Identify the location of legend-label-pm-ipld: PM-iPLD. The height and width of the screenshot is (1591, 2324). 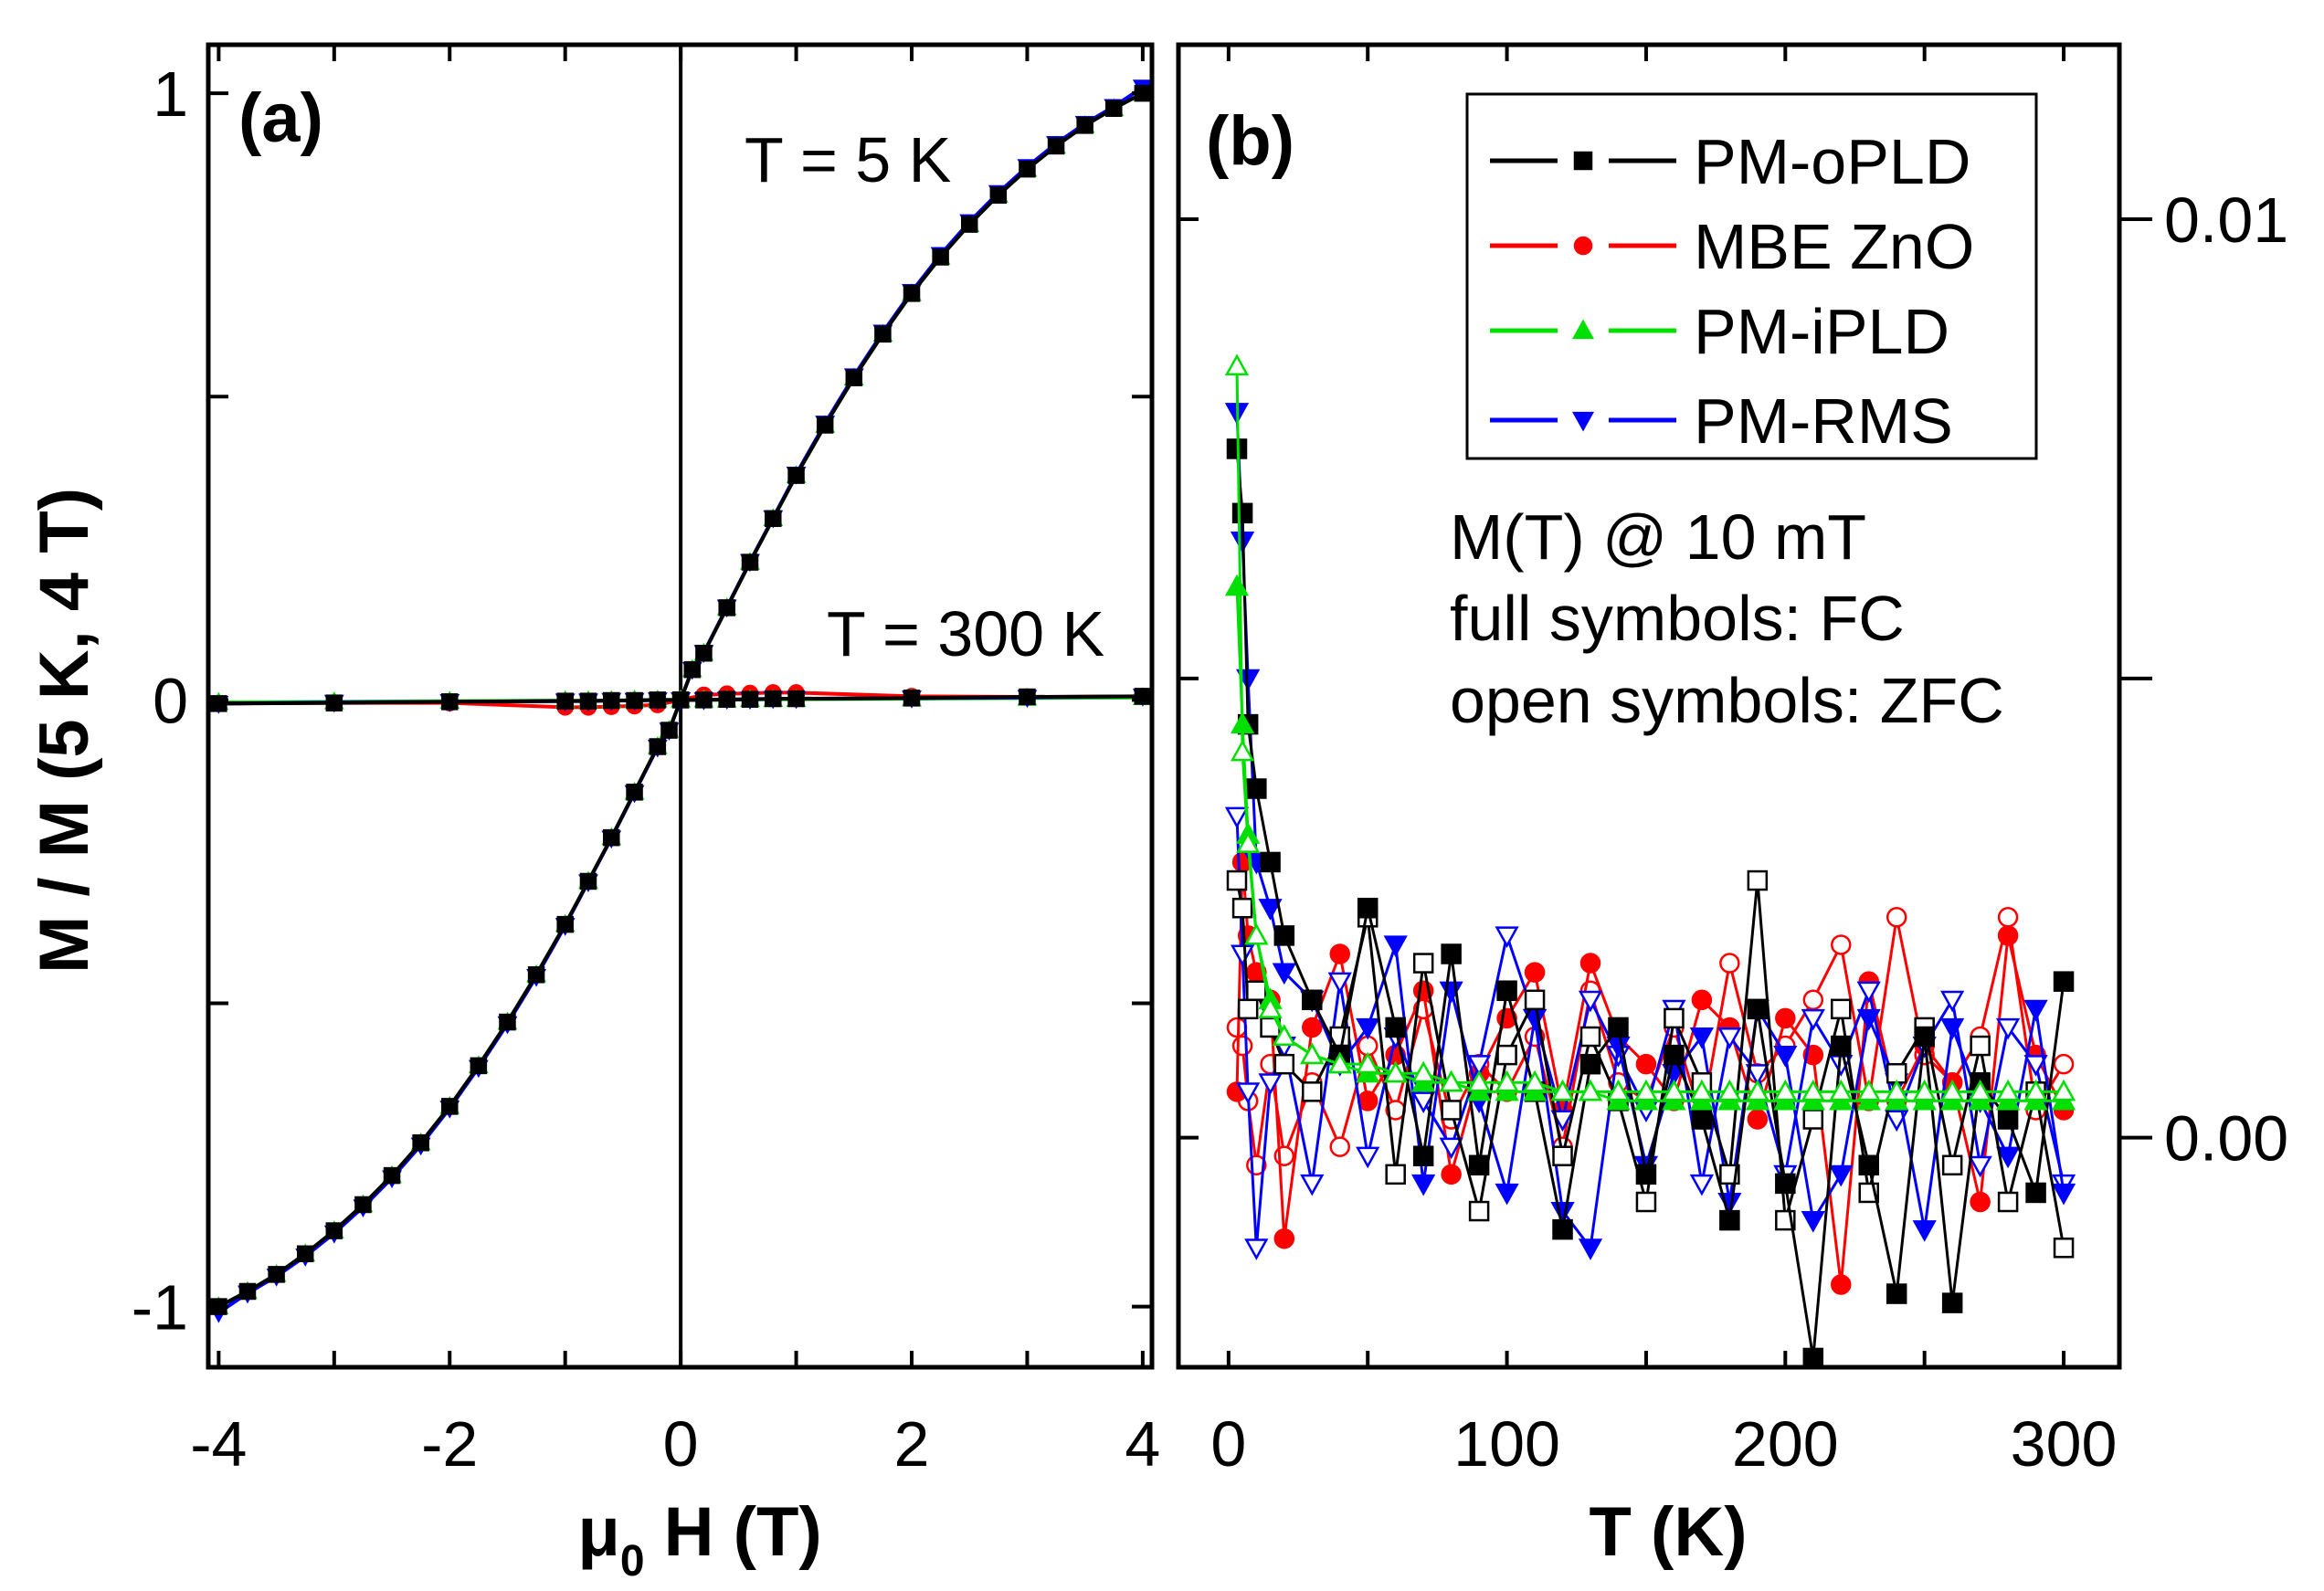
(1821, 331).